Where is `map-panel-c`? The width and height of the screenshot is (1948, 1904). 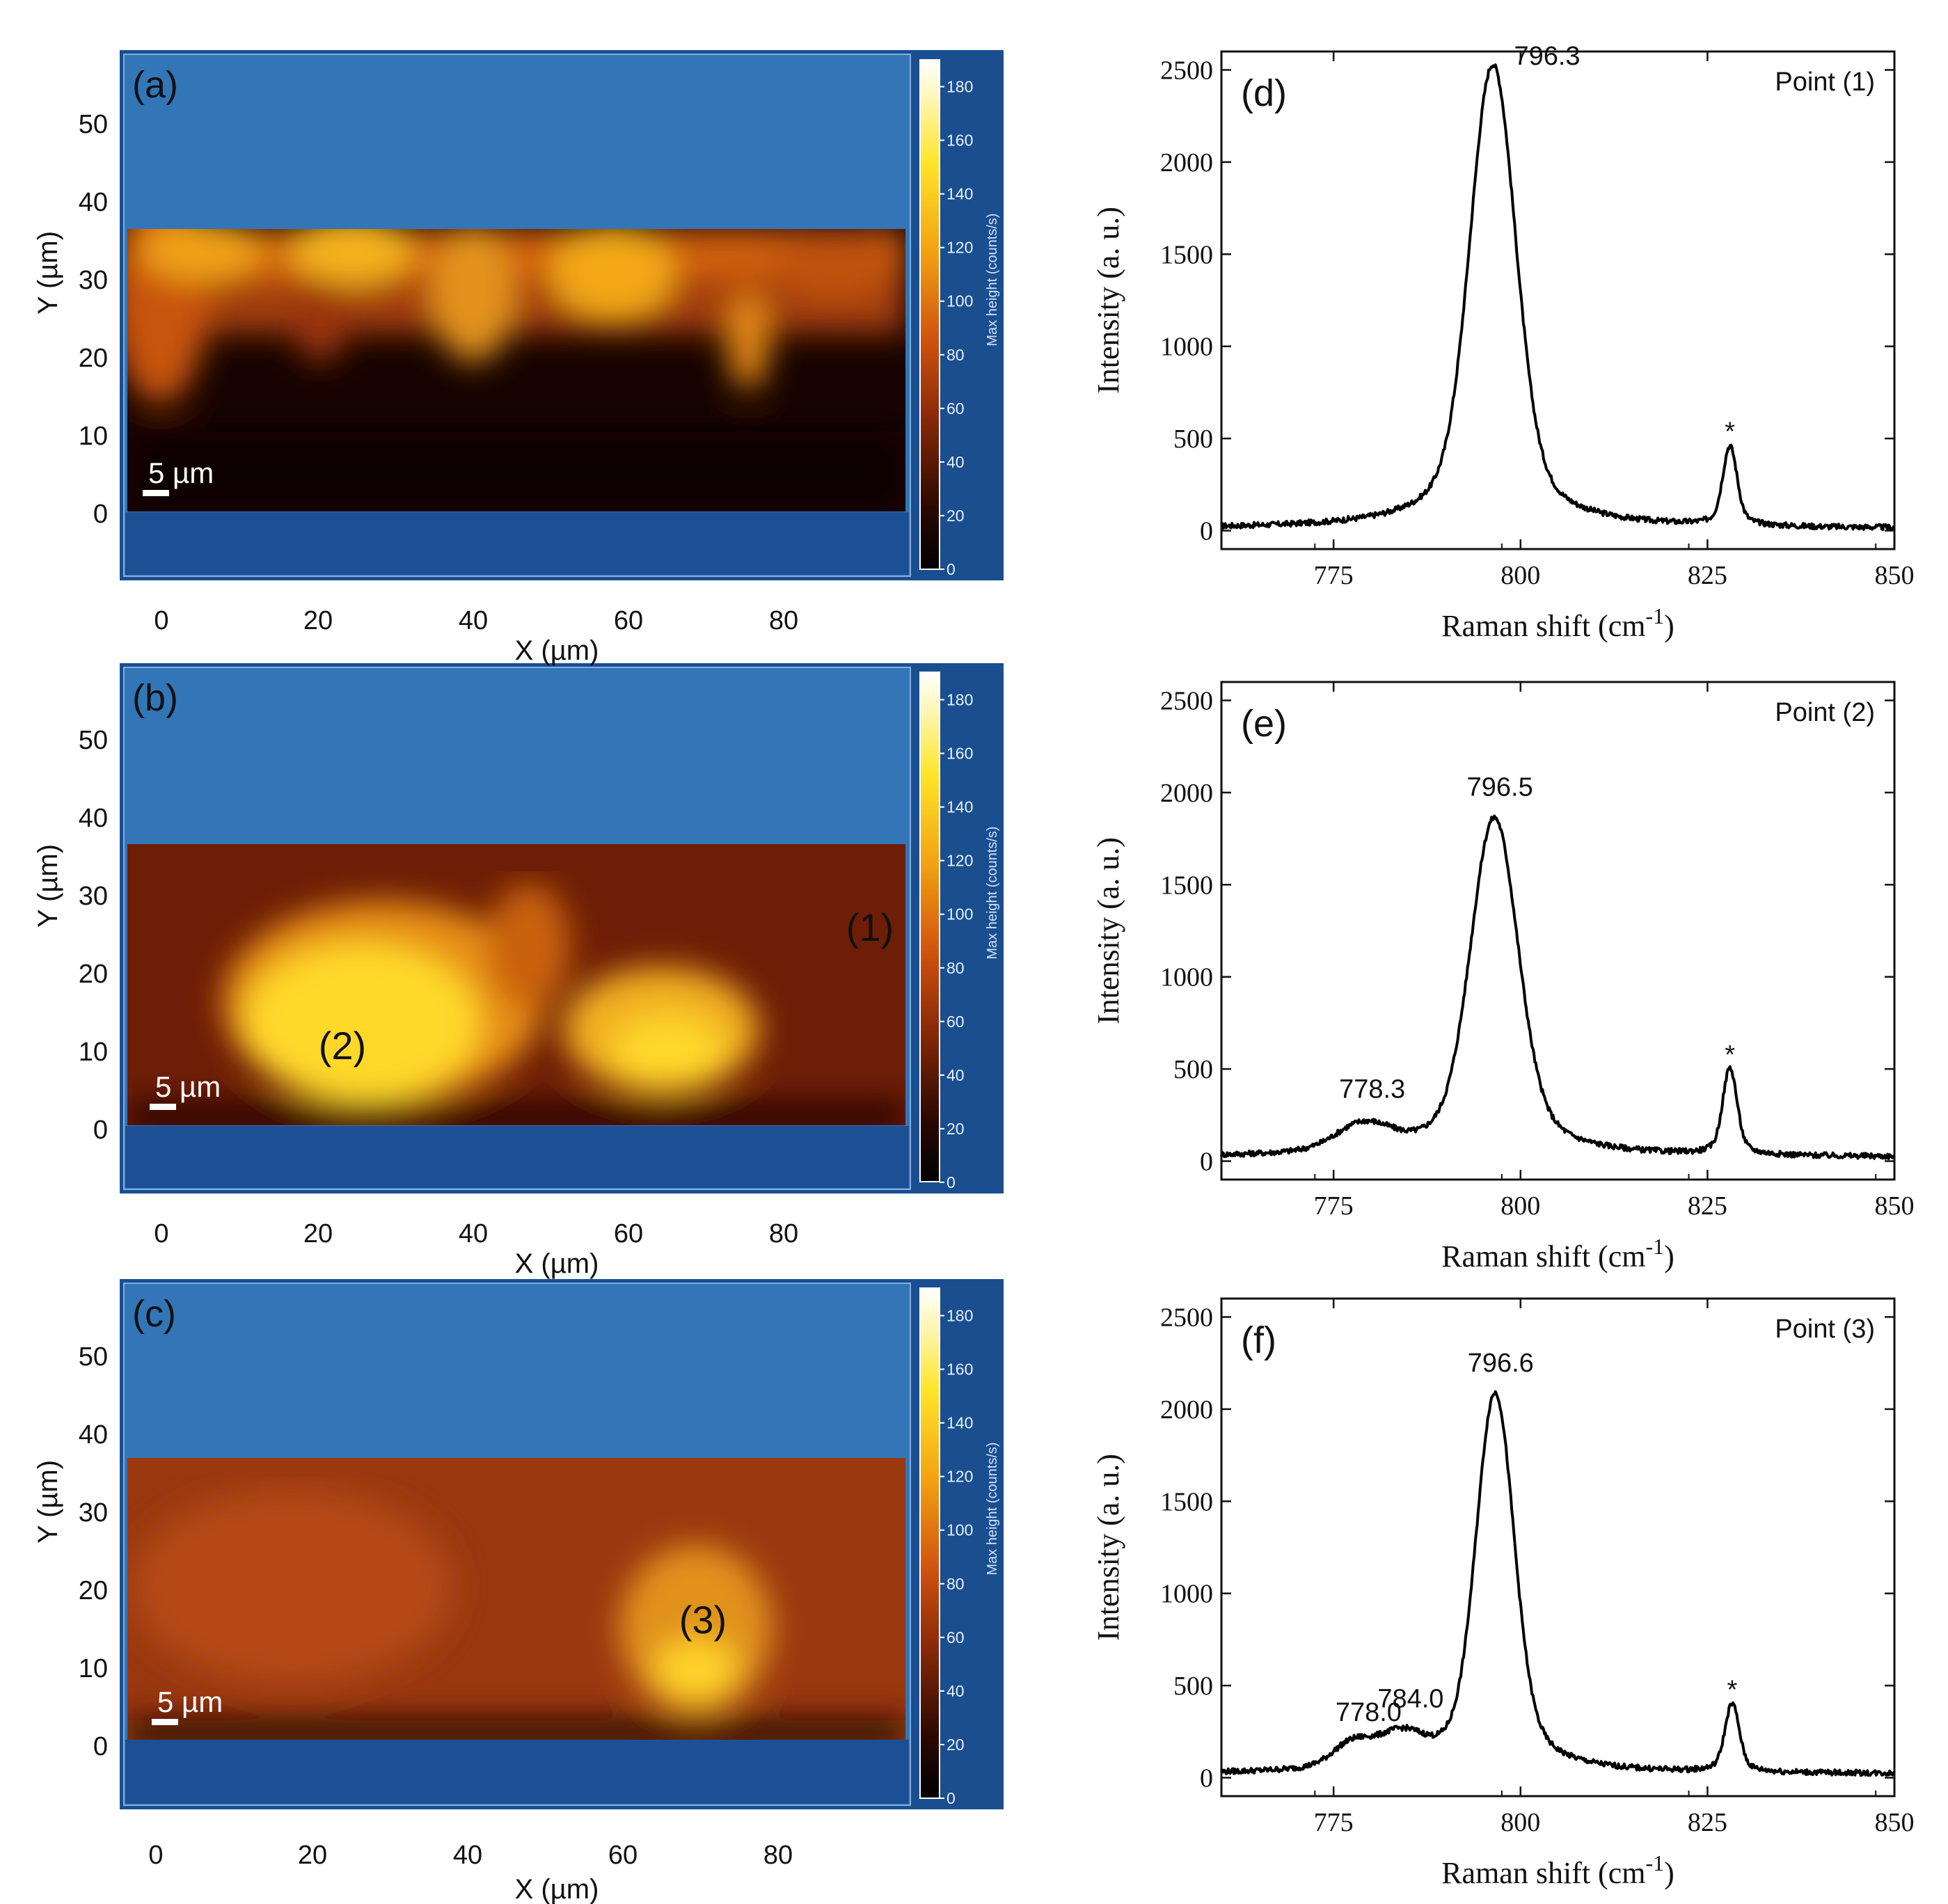 map-panel-c is located at coordinates (562, 1544).